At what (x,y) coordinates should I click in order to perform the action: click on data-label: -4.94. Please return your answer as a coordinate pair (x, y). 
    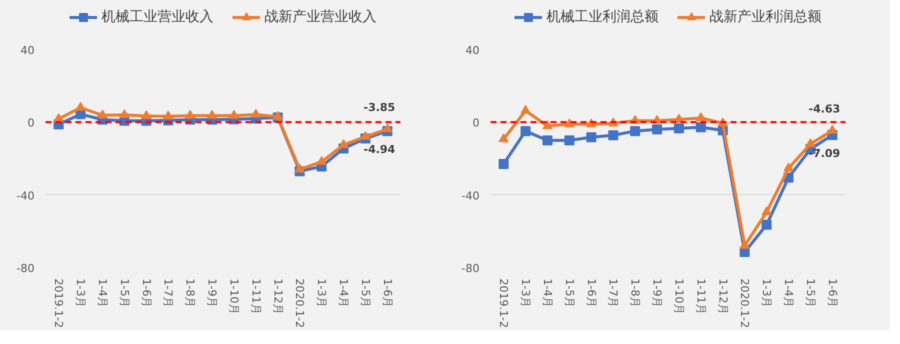
    Looking at the image, I should click on (380, 149).